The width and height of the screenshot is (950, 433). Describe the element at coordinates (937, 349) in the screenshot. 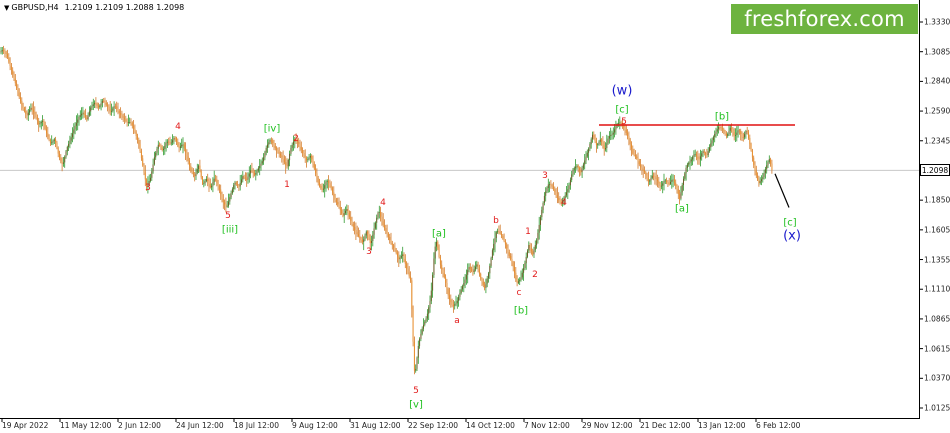

I see `price-tick-label: 1.0615` at that location.